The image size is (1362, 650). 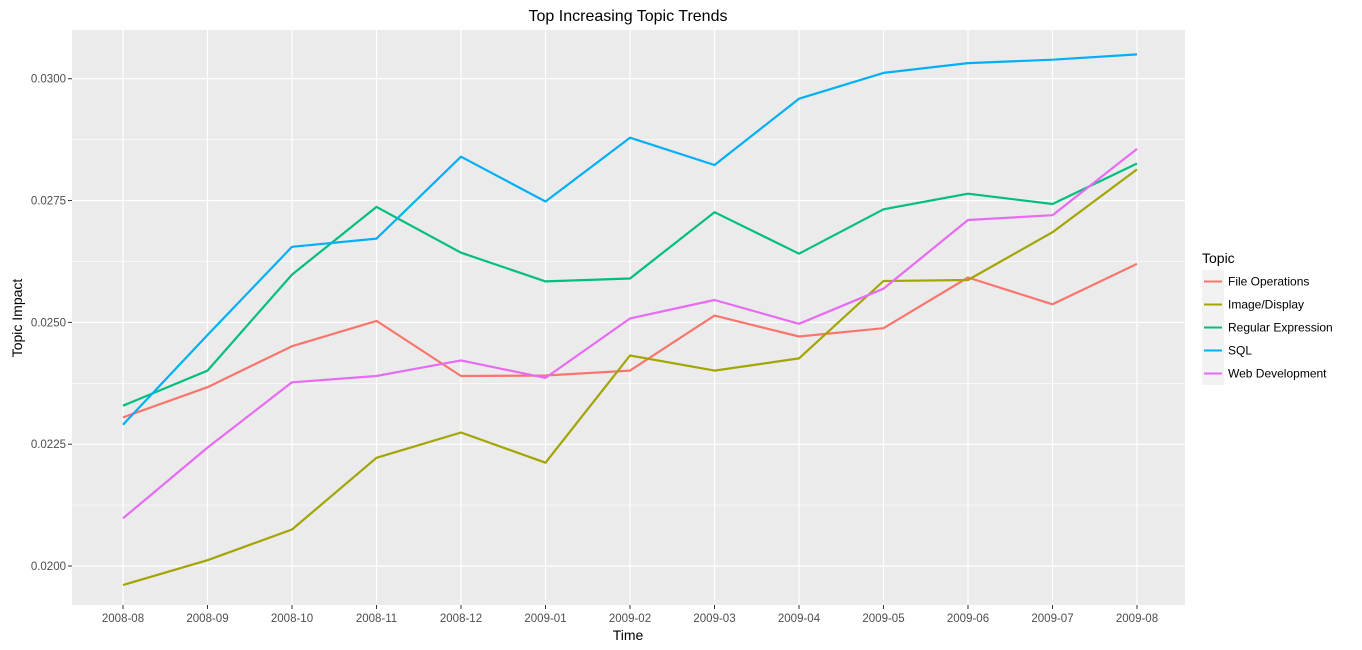 What do you see at coordinates (714, 619) in the screenshot?
I see `x-tick-label: 2009-03` at bounding box center [714, 619].